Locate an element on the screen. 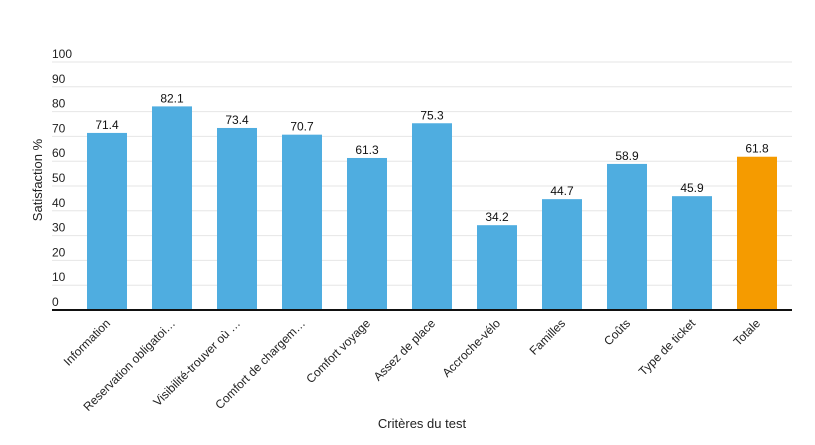 The image size is (815, 445). y-tick-label: 60 is located at coordinates (59, 153).